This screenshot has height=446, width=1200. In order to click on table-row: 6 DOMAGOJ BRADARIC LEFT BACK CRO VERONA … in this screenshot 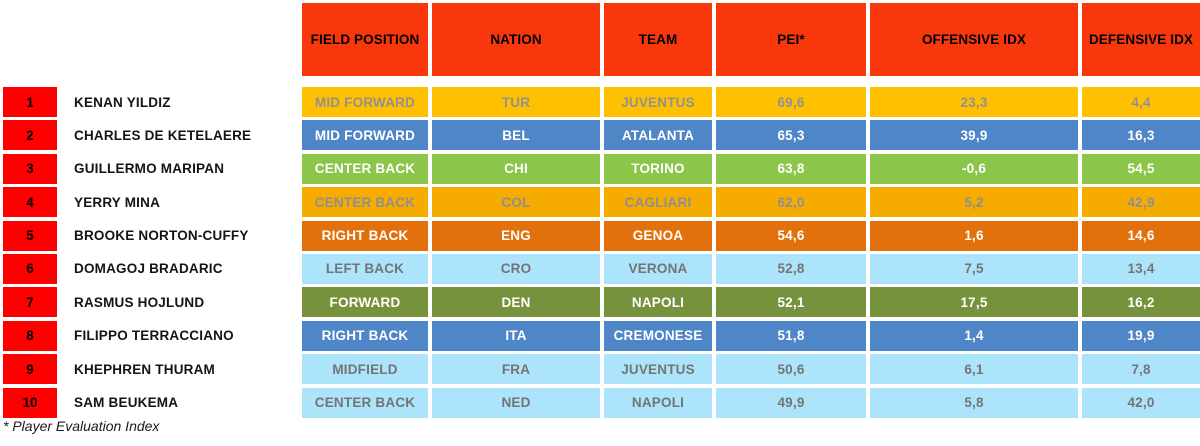, I will do `click(600, 268)`.